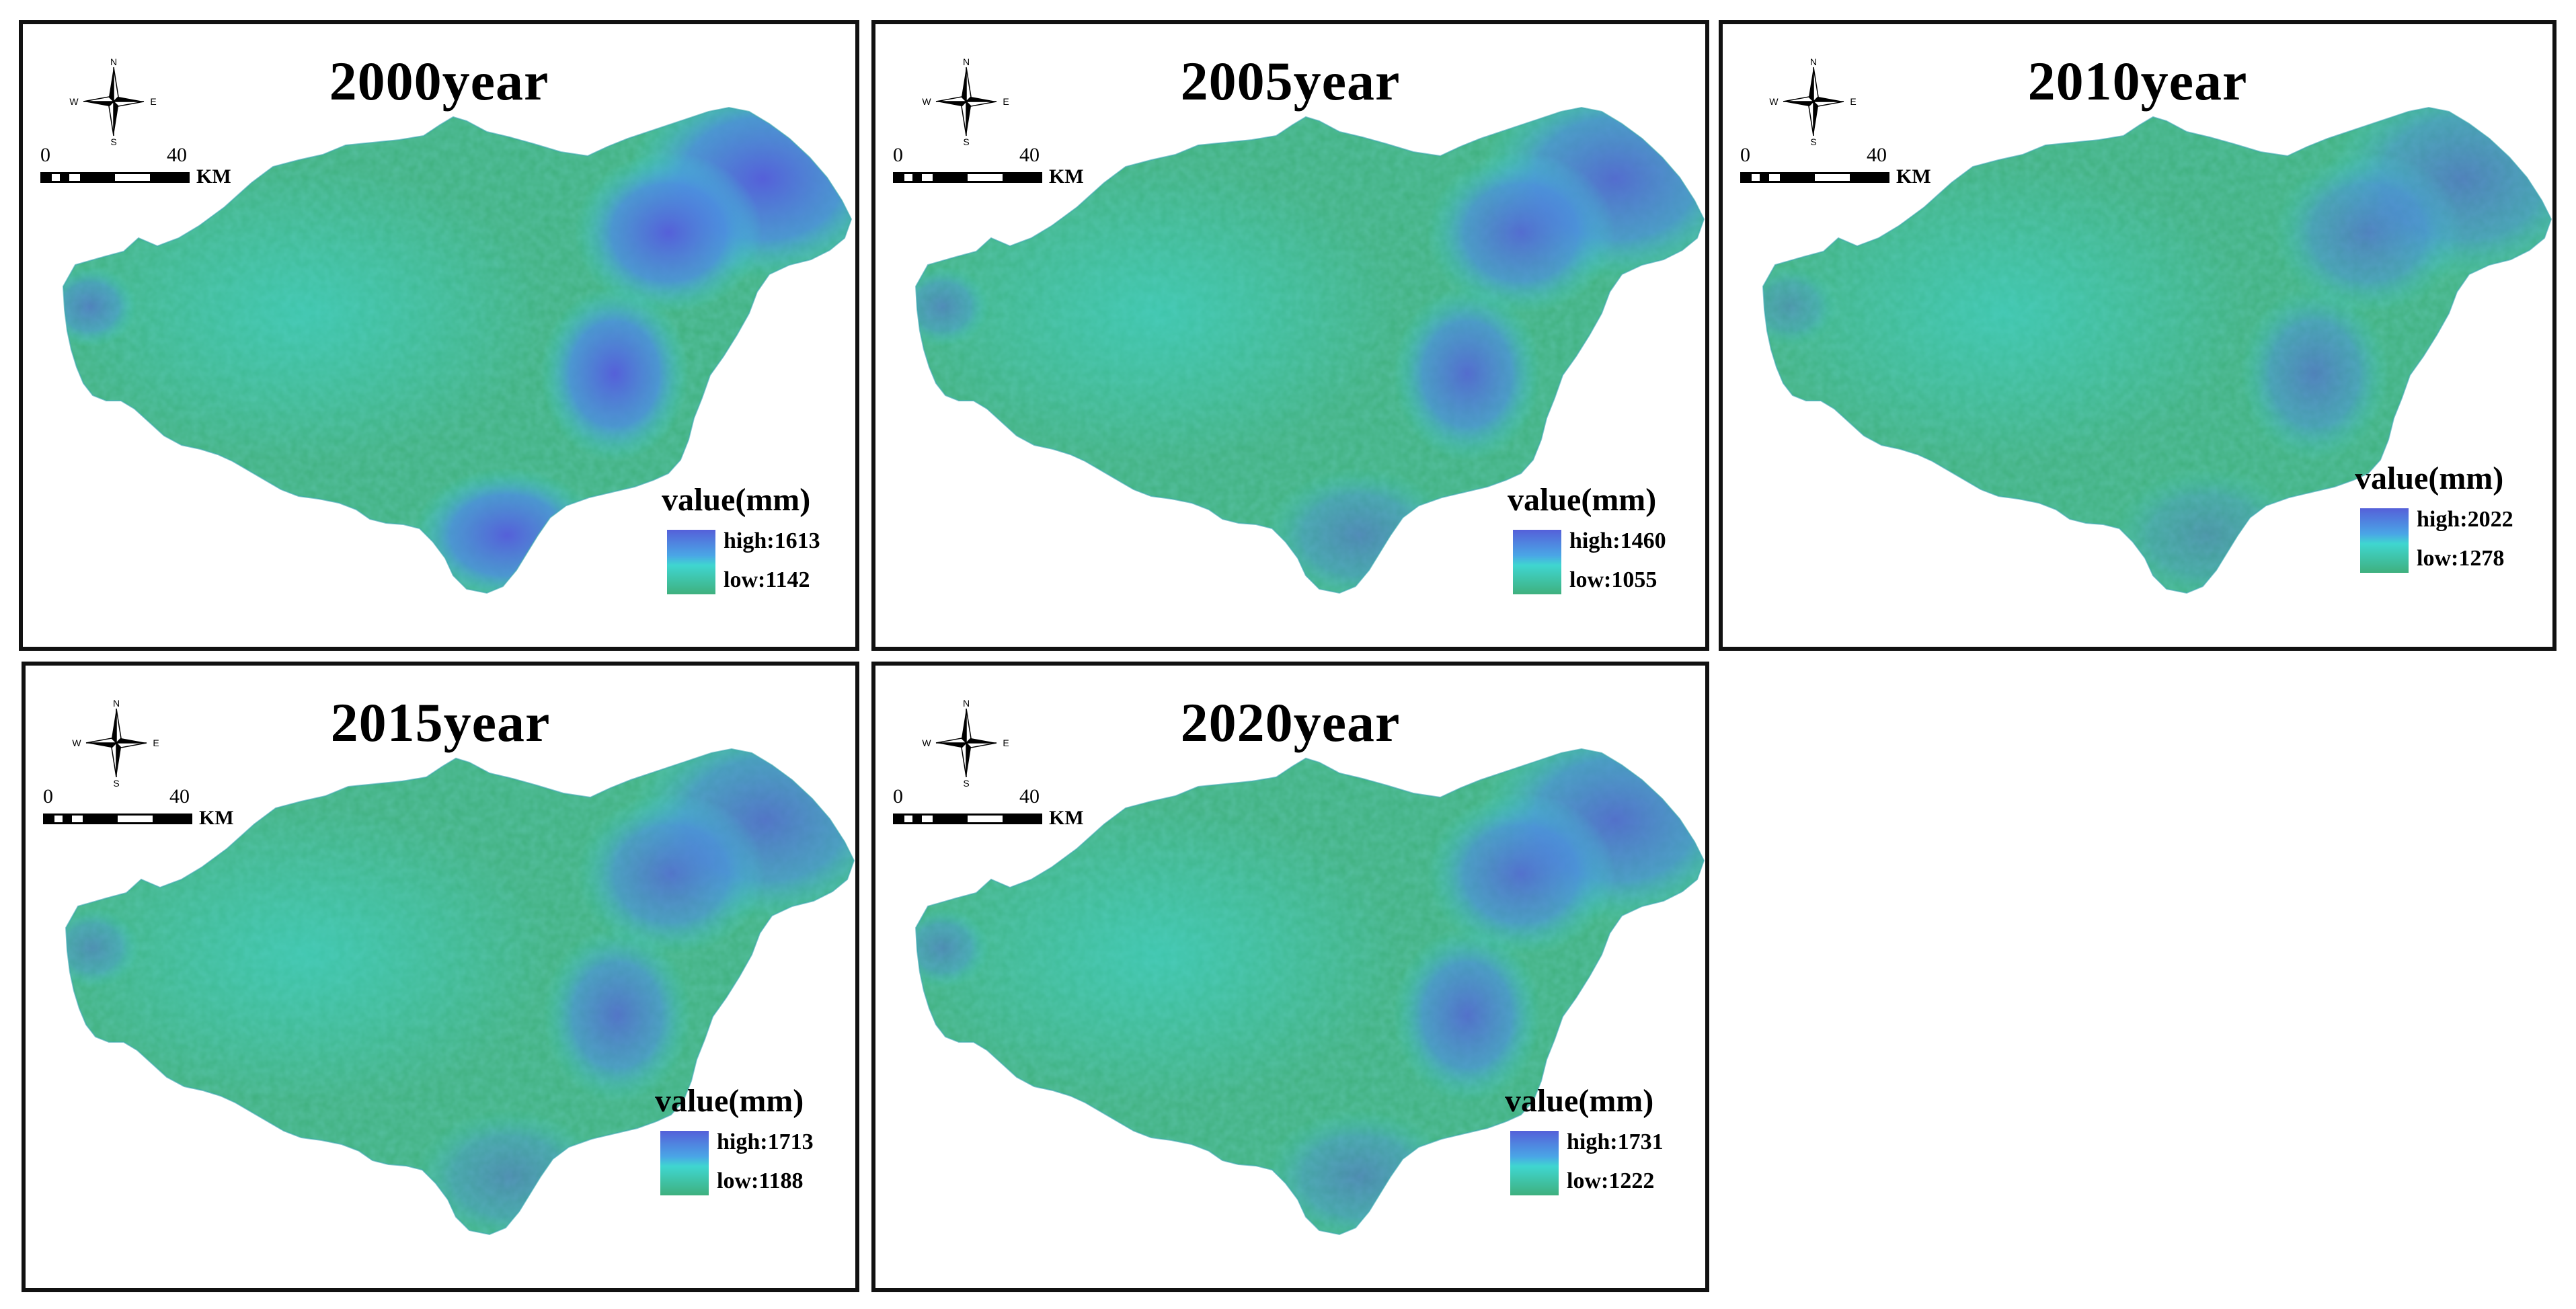 The image size is (2576, 1309). What do you see at coordinates (1613, 580) in the screenshot?
I see `legend-low-label: low:1055` at bounding box center [1613, 580].